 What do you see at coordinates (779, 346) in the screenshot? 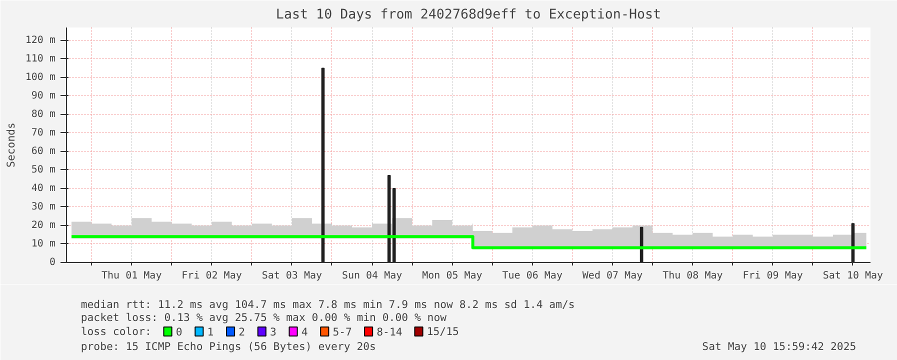
I see `text: Sat May 10 15:59:42 2025` at bounding box center [779, 346].